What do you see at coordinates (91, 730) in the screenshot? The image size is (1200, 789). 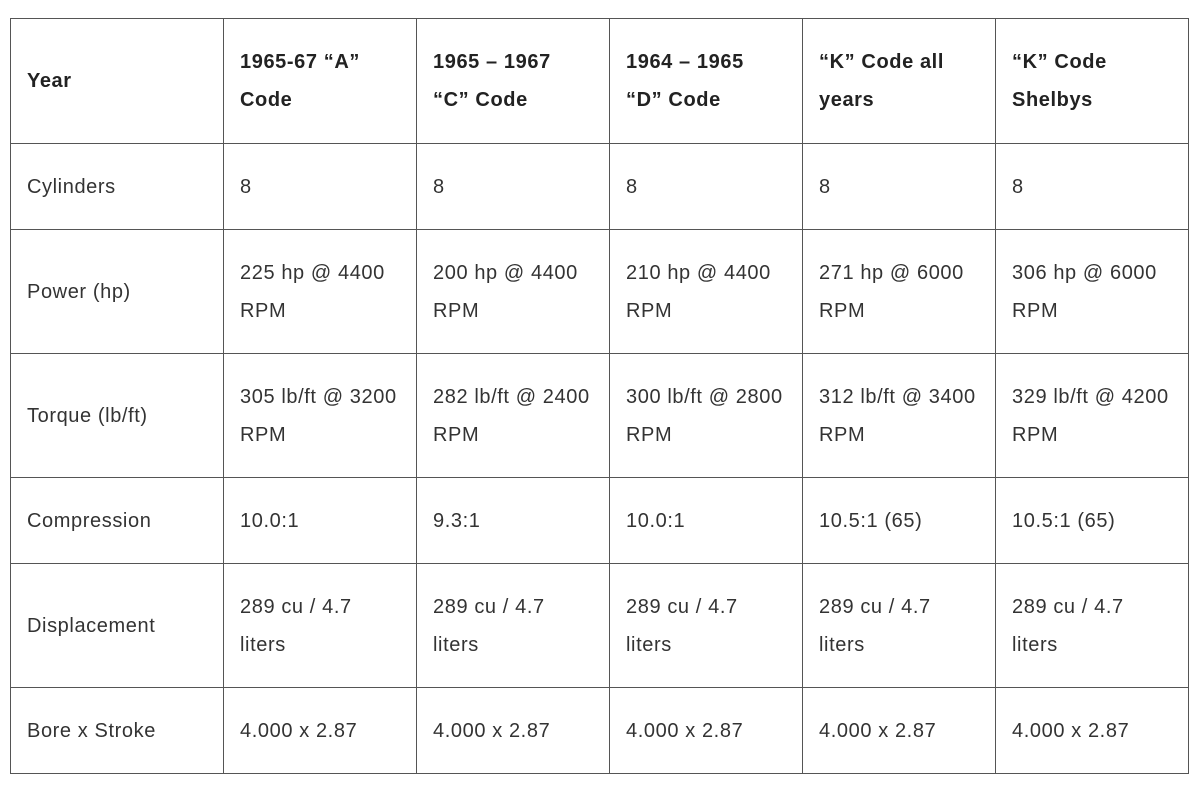 I see `cell-text: Bore x Stroke` at bounding box center [91, 730].